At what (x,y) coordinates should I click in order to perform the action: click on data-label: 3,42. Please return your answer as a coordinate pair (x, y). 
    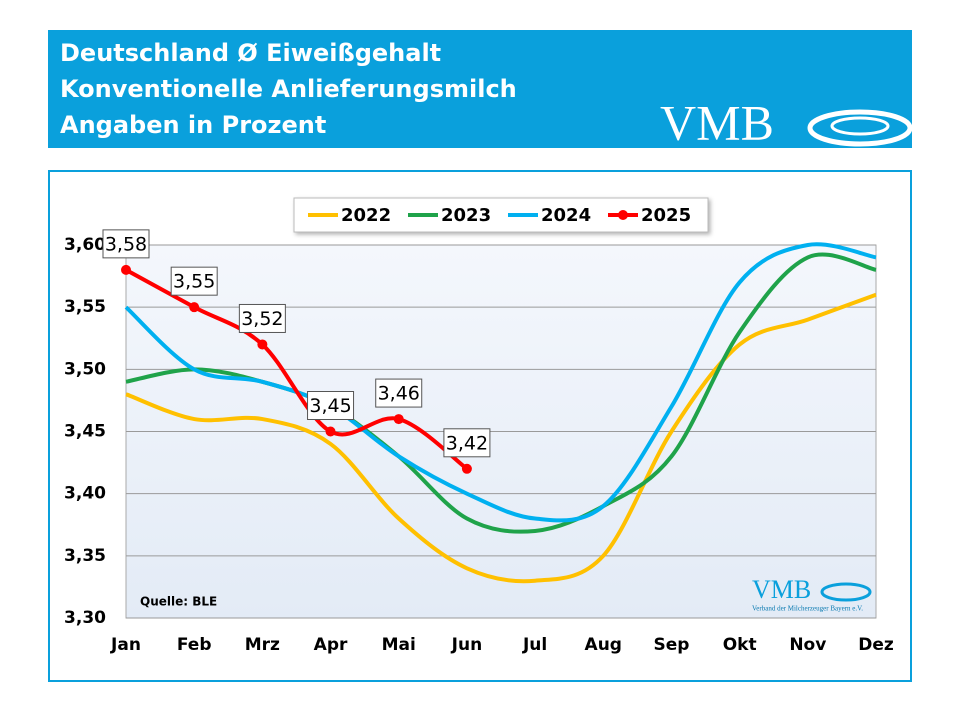
    Looking at the image, I should click on (467, 443).